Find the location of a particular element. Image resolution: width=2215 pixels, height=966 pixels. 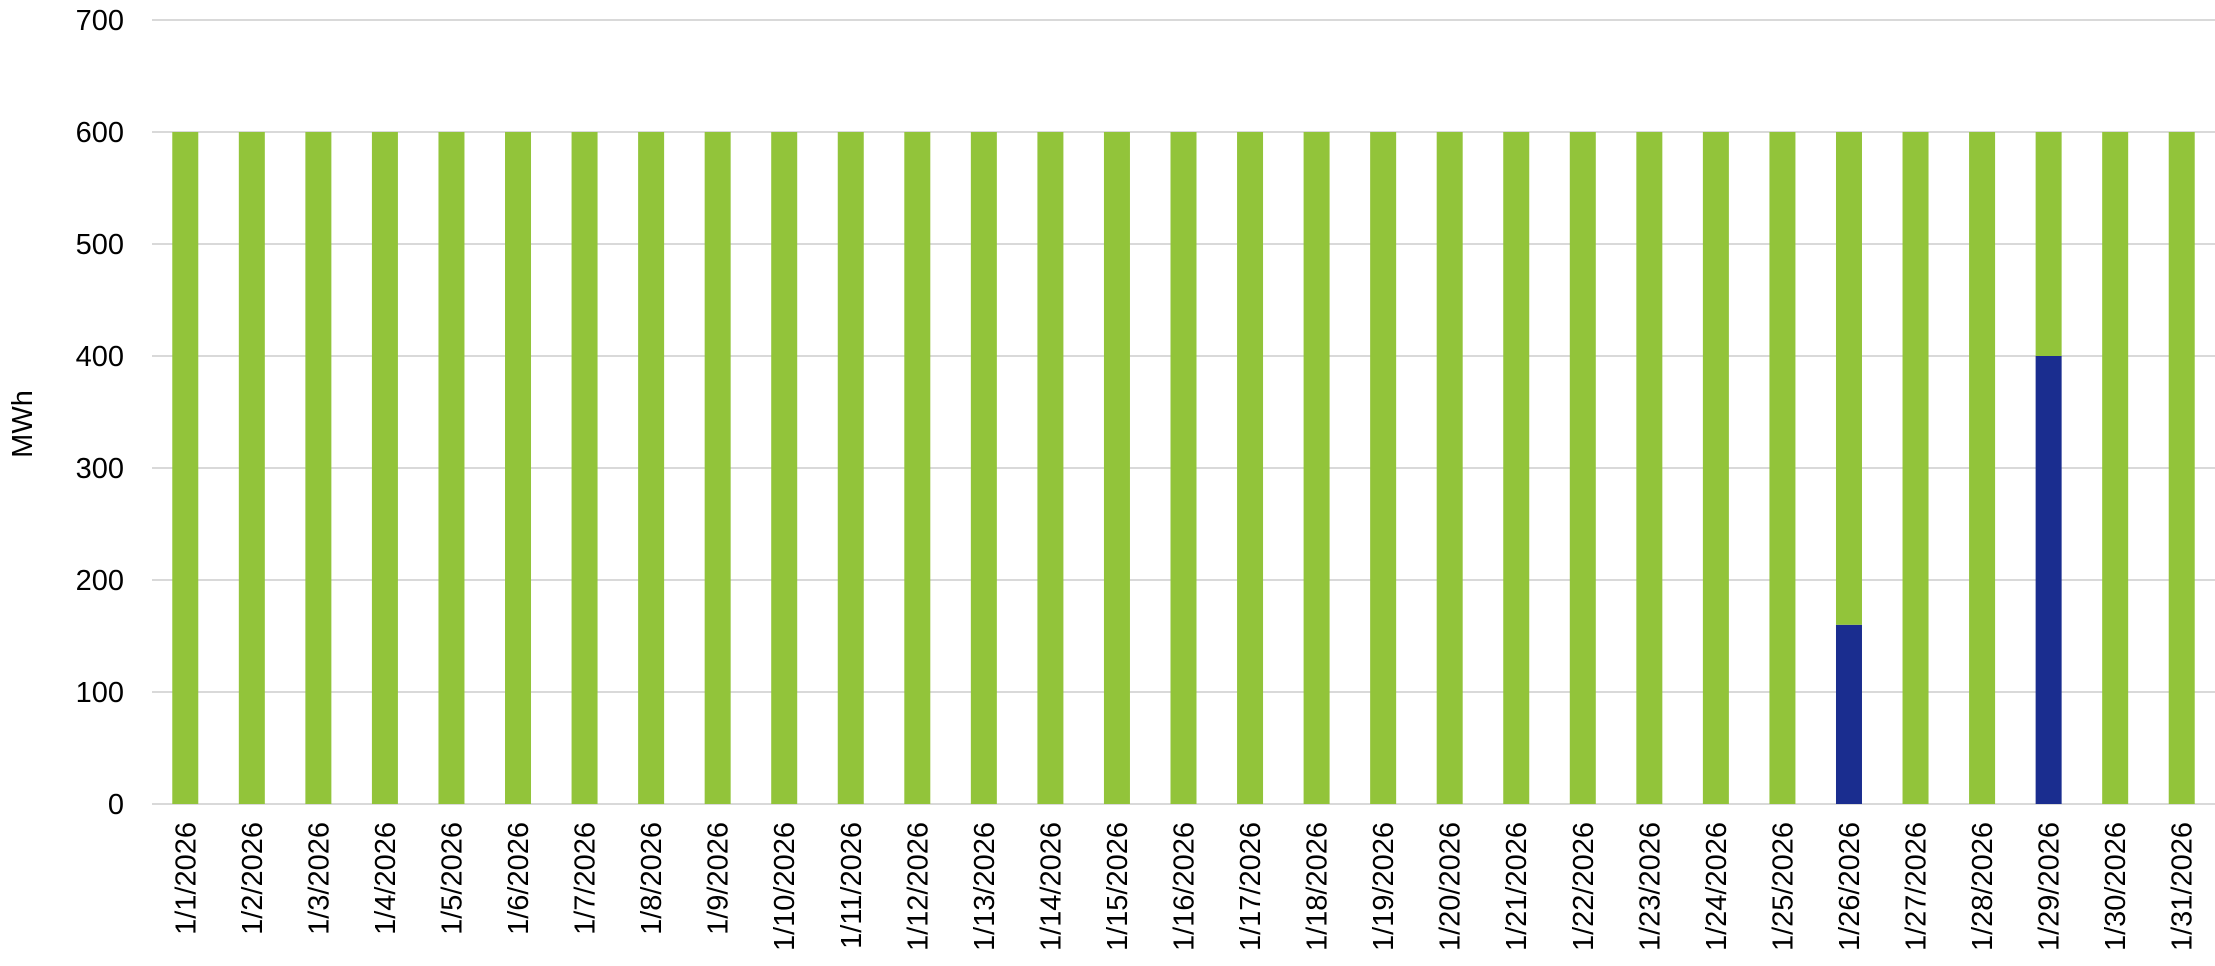

x-tick-label: 1/2/2026 is located at coordinates (253, 878).